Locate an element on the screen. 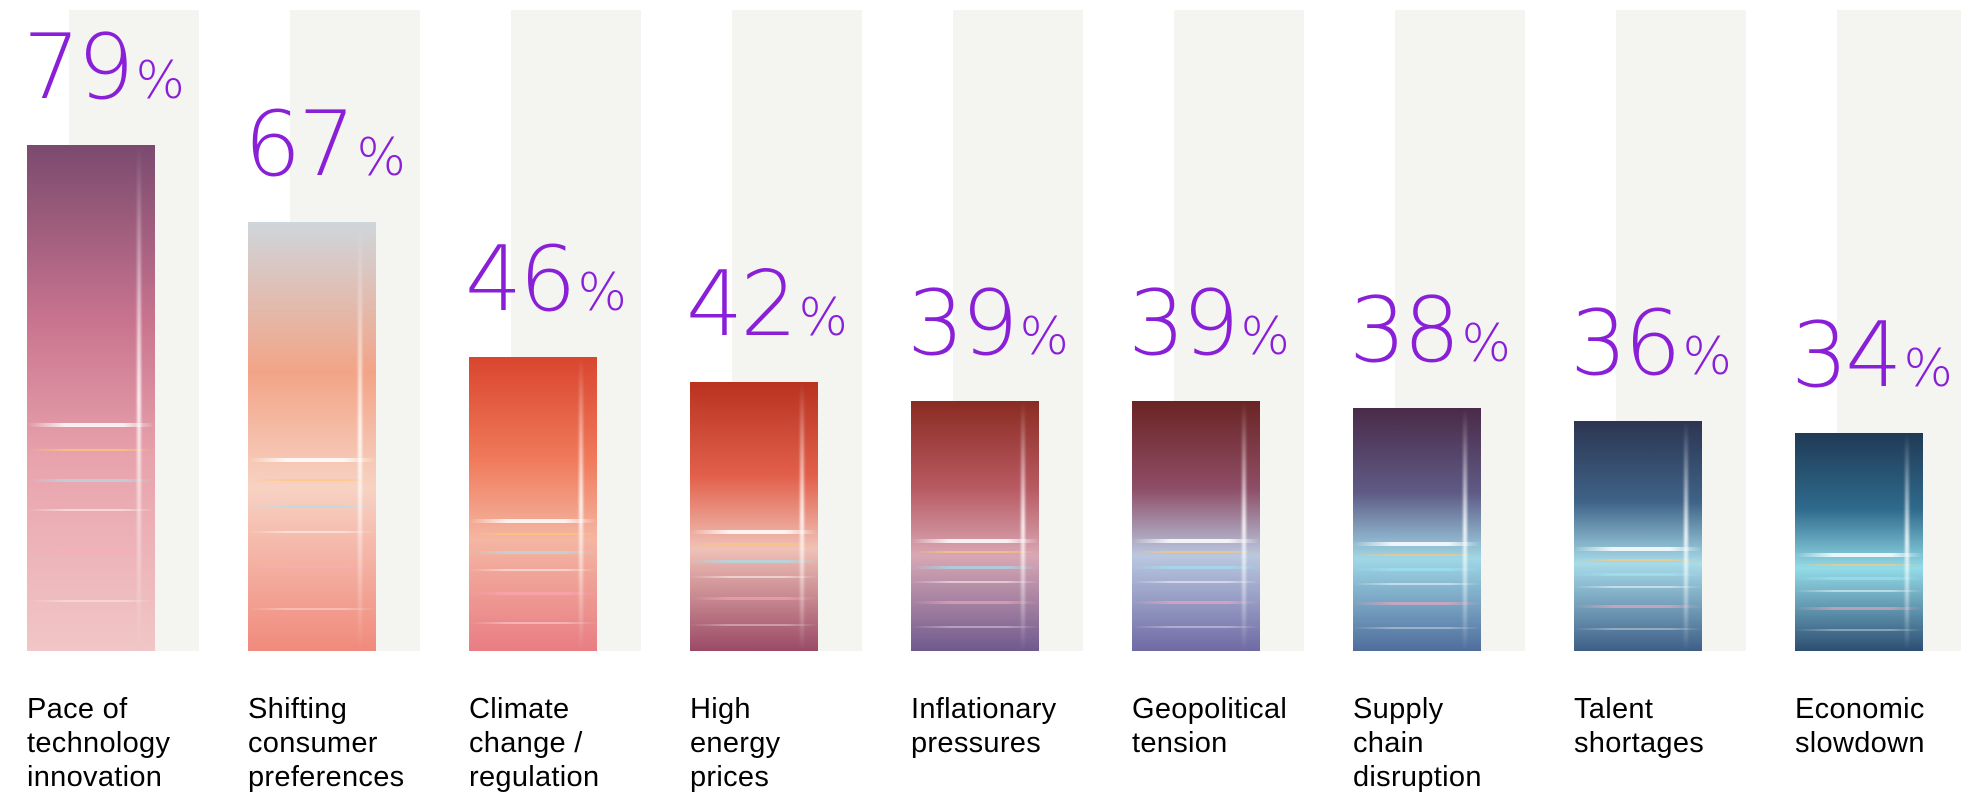  category-label: Pace of technology innovation is located at coordinates (99, 743).